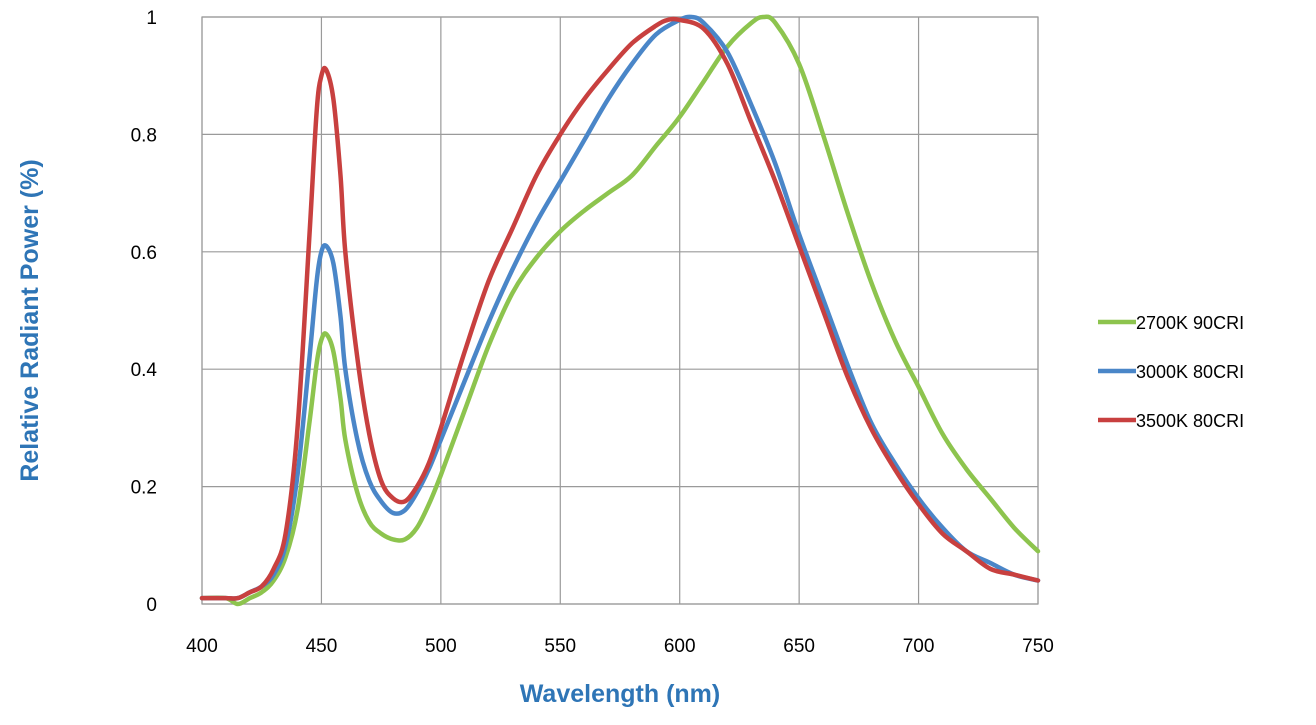  I want to click on legend-label: 2700K 90CRI, so click(1190, 323).